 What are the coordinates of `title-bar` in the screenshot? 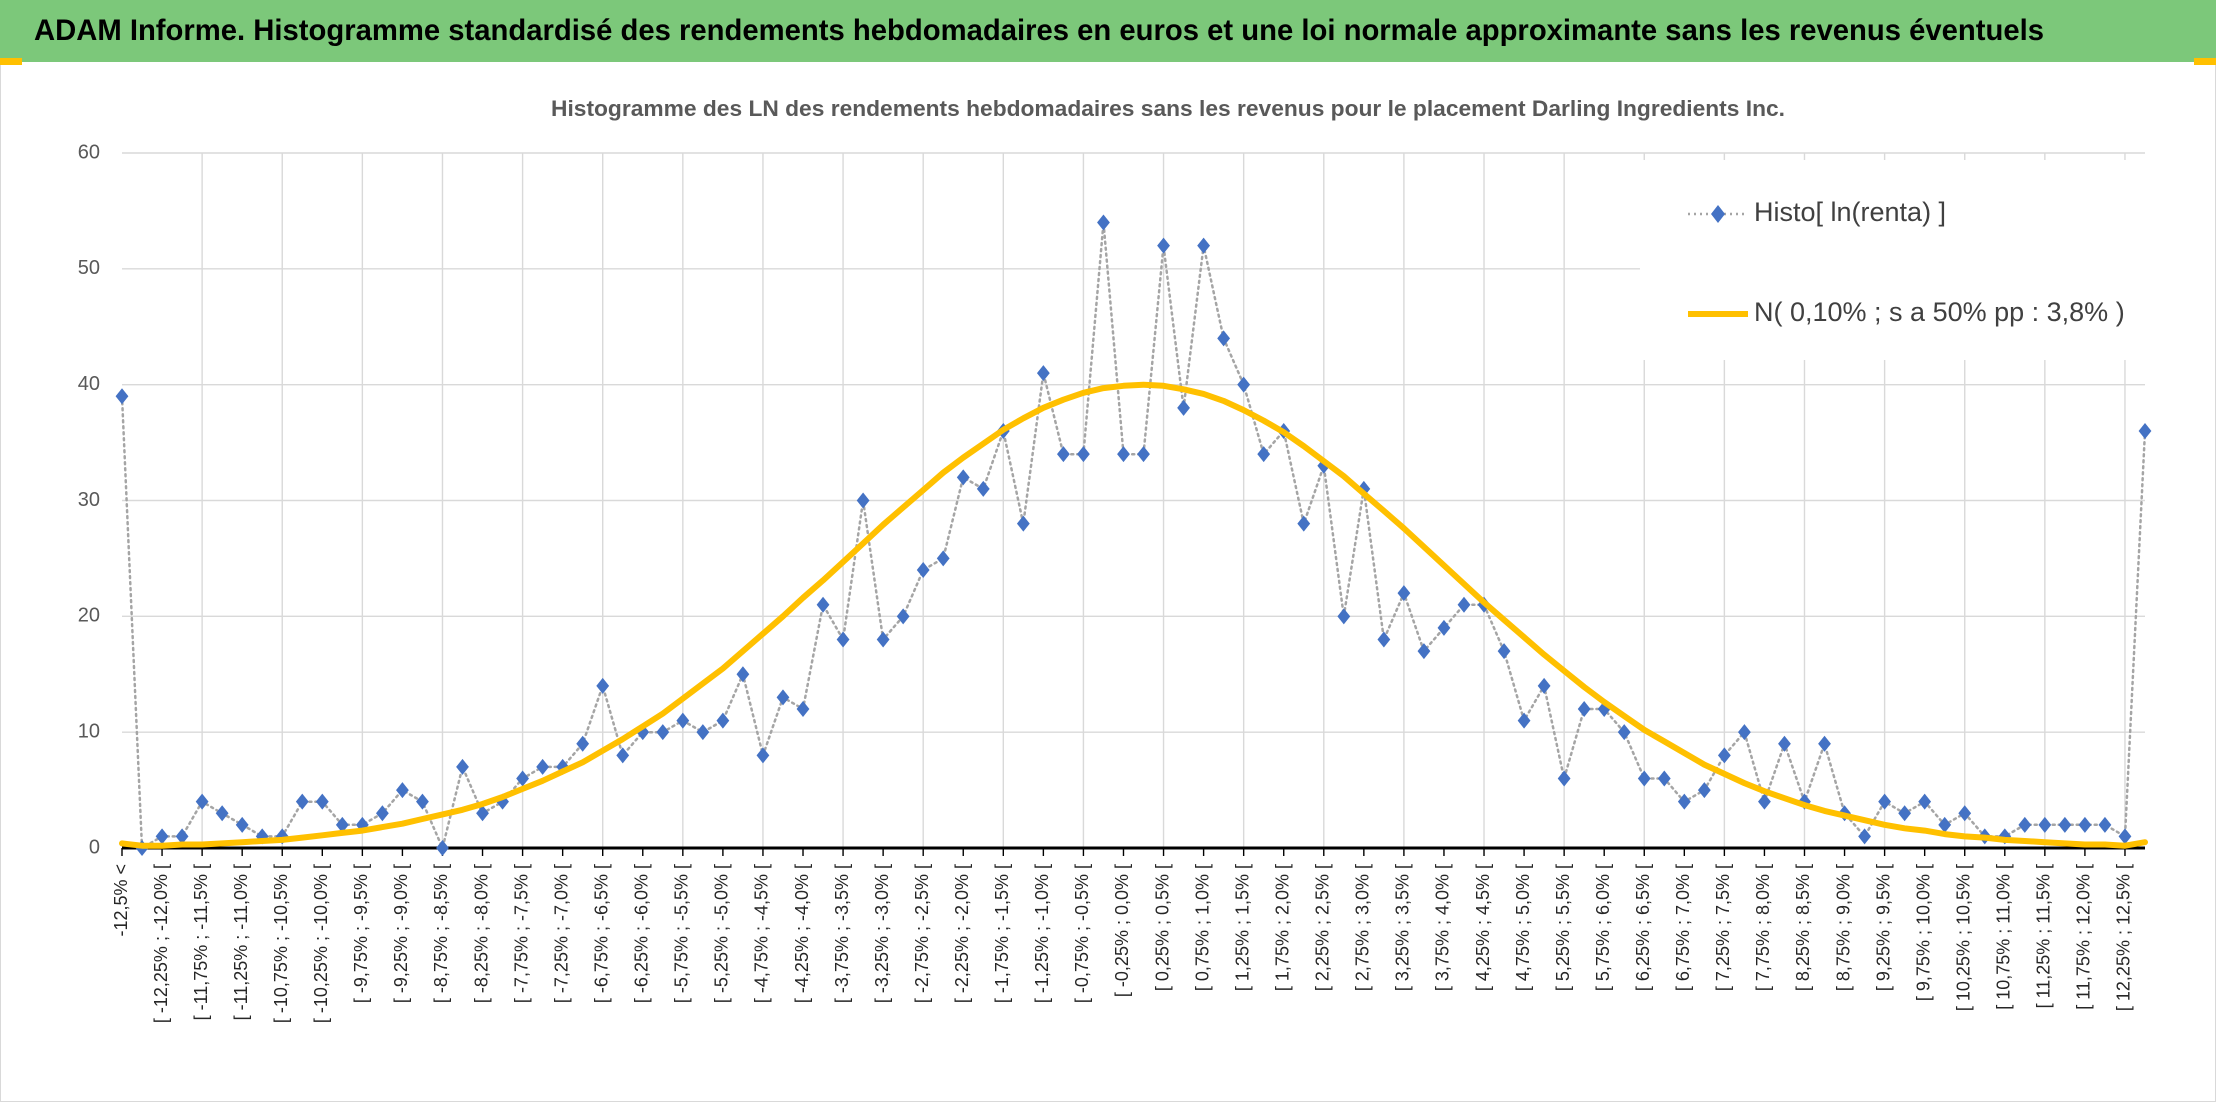 It's located at (1108, 31).